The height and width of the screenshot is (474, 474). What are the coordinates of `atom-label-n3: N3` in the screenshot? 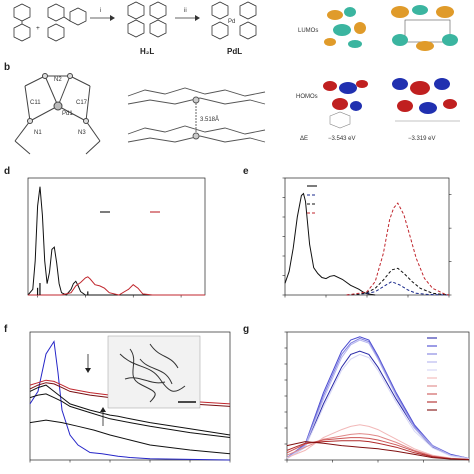 It's located at (82, 133).